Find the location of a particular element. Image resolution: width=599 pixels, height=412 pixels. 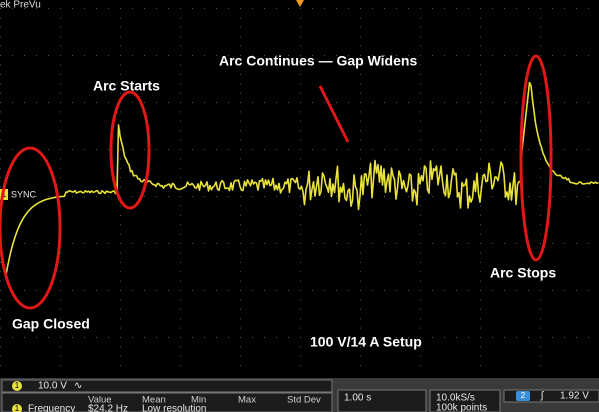

trigger-slope: ʃ is located at coordinates (542, 396).